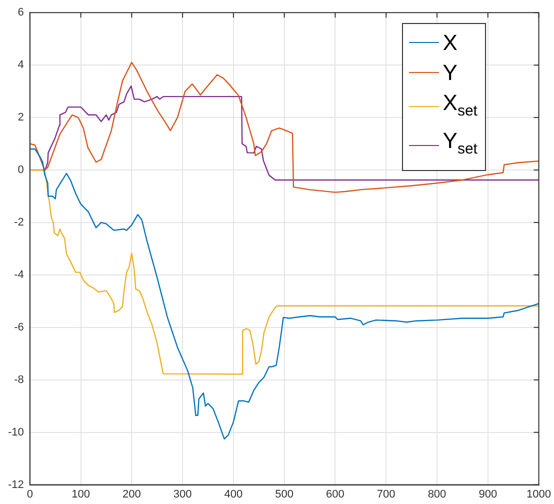 The height and width of the screenshot is (504, 554). I want to click on y-tick-label: -8, so click(19, 380).